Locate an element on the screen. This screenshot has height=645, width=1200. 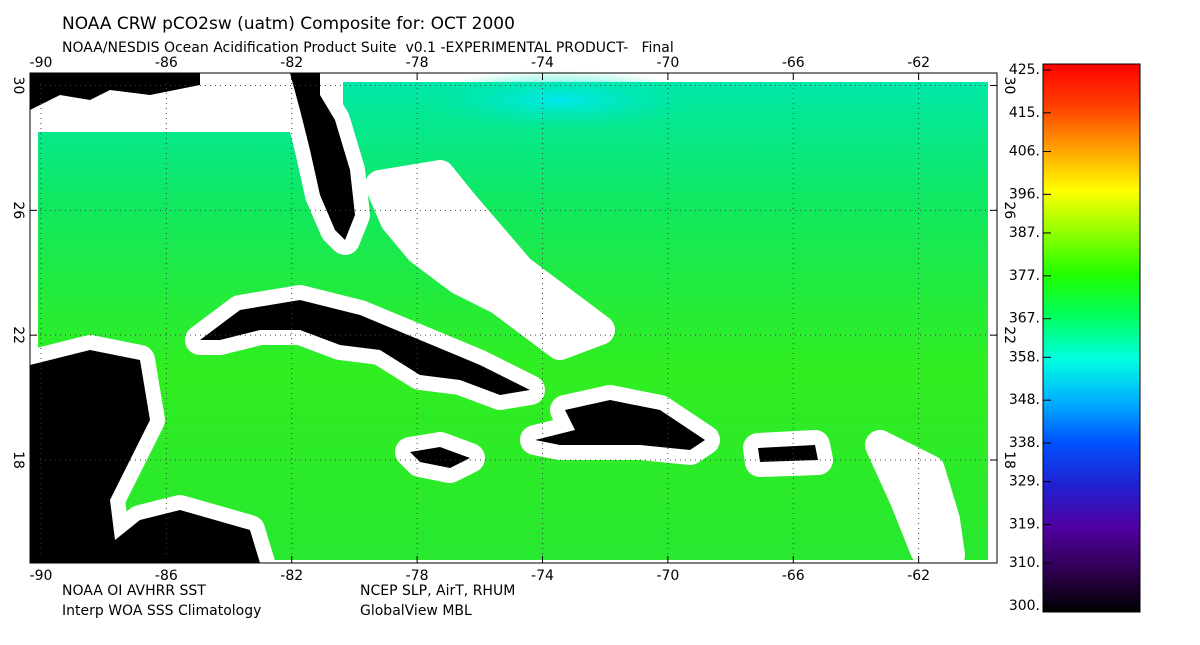
colorbar-tick-label: 319. is located at coordinates (1024, 525).